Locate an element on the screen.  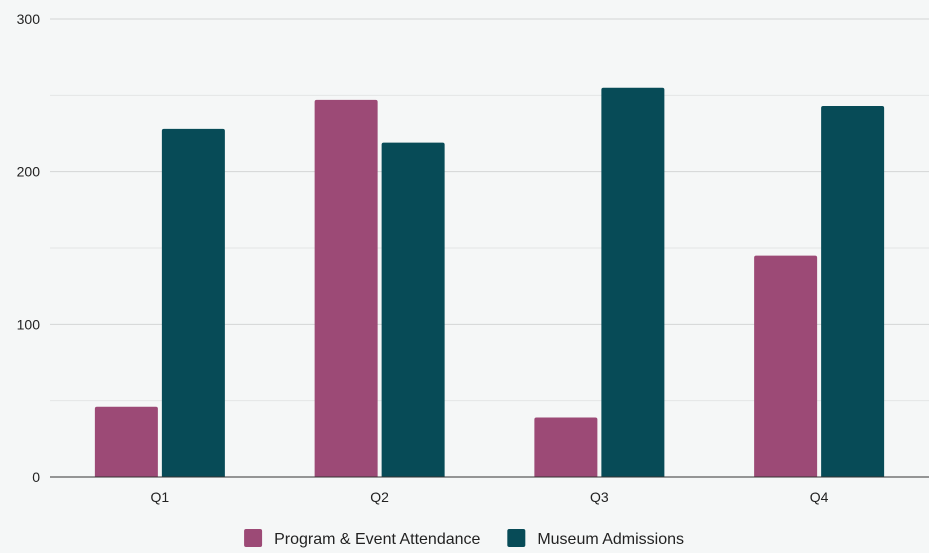
x-tick-label: Q1 is located at coordinates (160, 497).